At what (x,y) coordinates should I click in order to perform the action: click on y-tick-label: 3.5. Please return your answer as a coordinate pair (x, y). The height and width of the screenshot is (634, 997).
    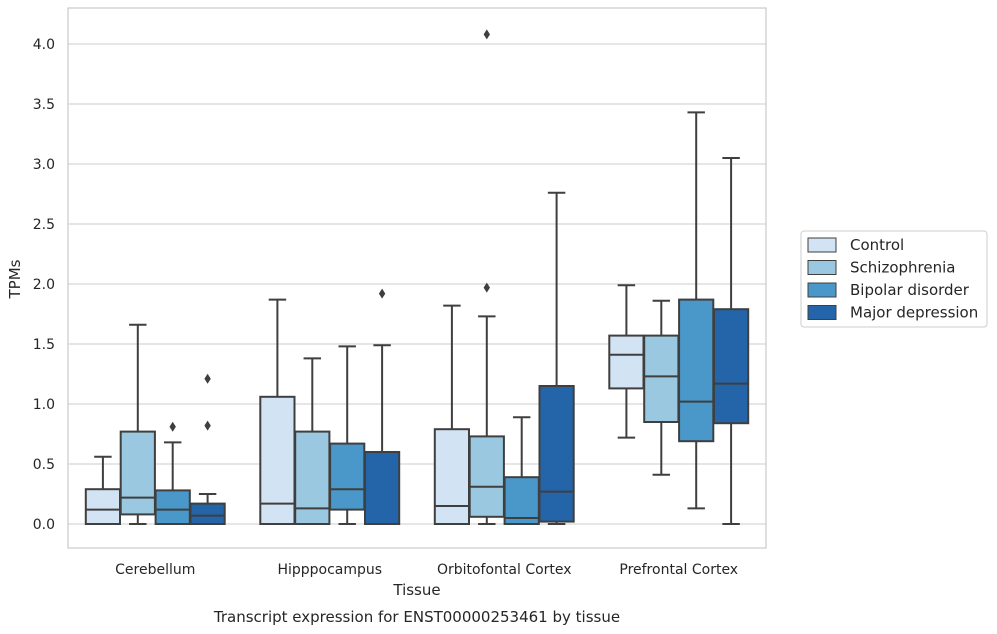
    Looking at the image, I should click on (44, 105).